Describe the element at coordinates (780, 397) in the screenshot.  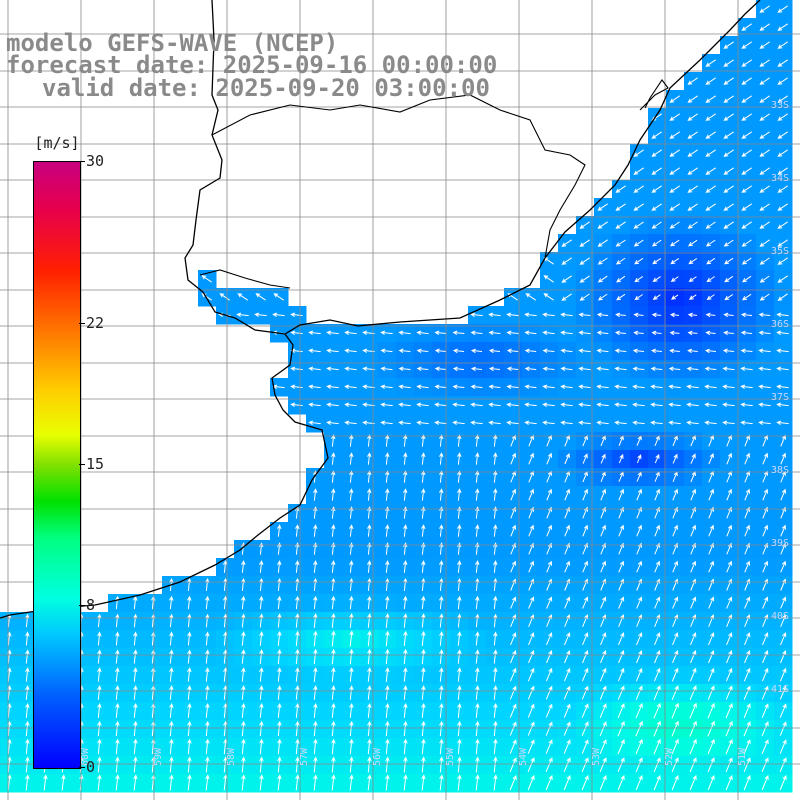
I see `latitude-label: 37S` at that location.